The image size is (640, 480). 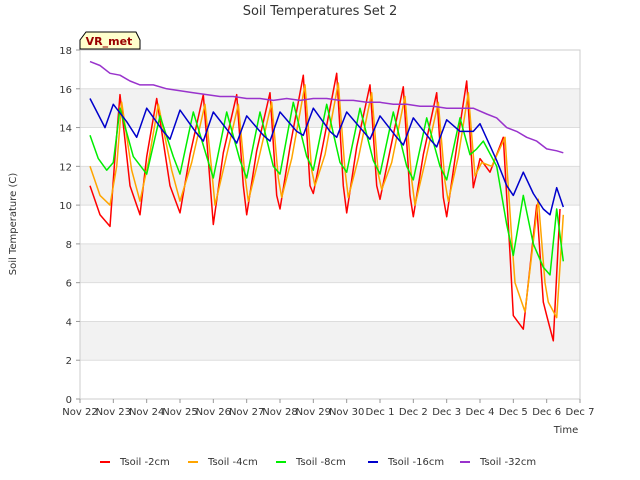 I want to click on y-tick-label: 10, so click(x=65, y=206).